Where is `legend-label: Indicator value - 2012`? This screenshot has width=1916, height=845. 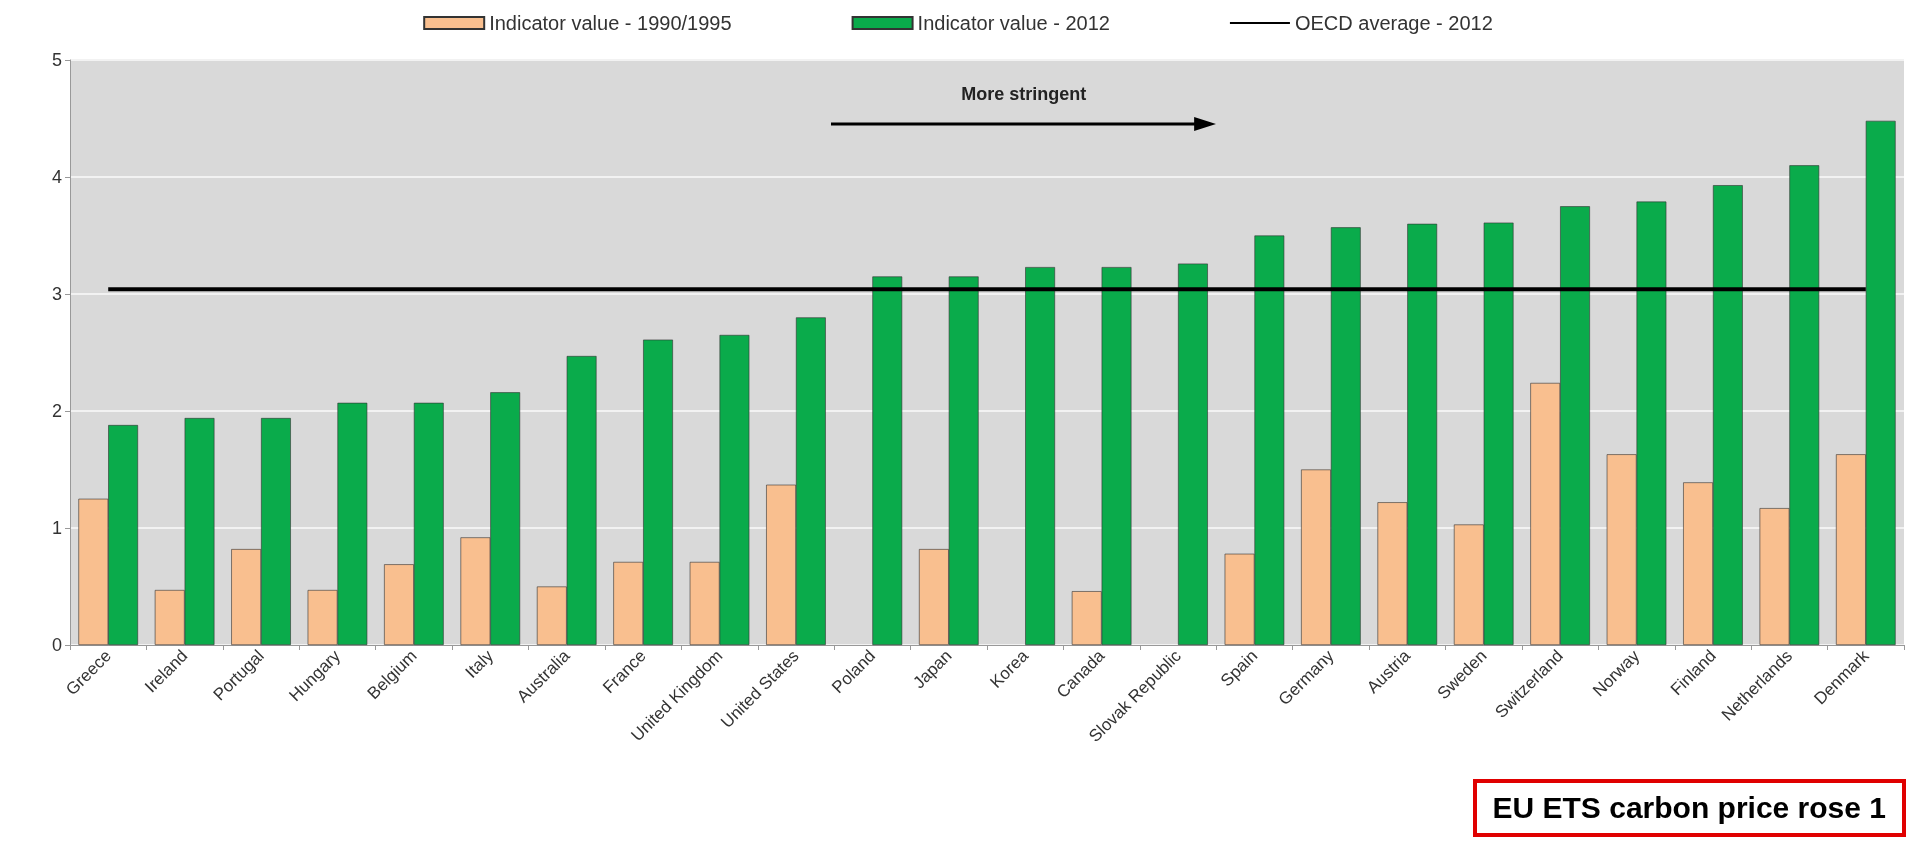
legend-label: Indicator value - 2012 is located at coordinates (1013, 23).